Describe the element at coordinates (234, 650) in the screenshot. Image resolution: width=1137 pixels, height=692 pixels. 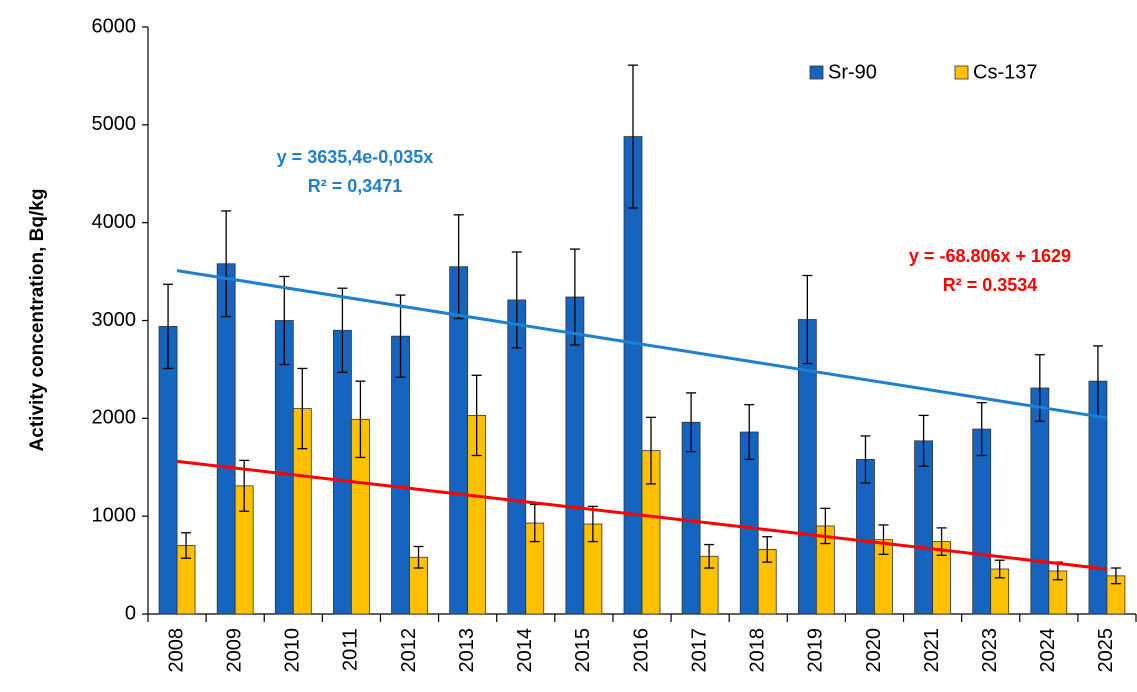
I see `x-tick-label: 2009` at that location.